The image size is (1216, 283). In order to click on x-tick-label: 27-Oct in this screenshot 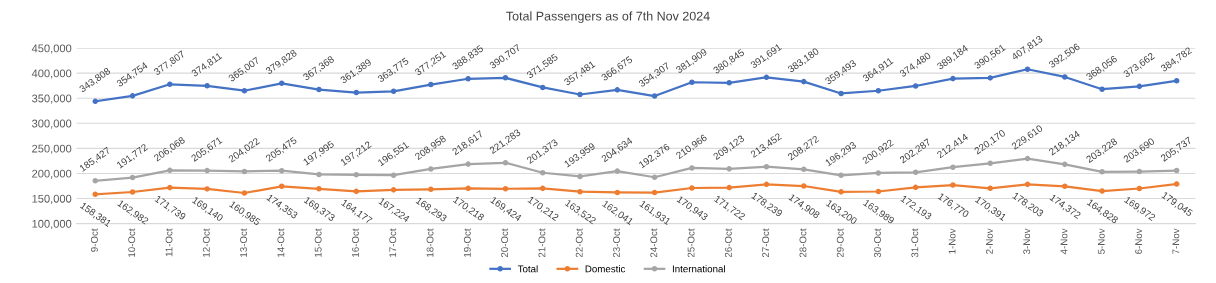, I will do `click(766, 243)`.